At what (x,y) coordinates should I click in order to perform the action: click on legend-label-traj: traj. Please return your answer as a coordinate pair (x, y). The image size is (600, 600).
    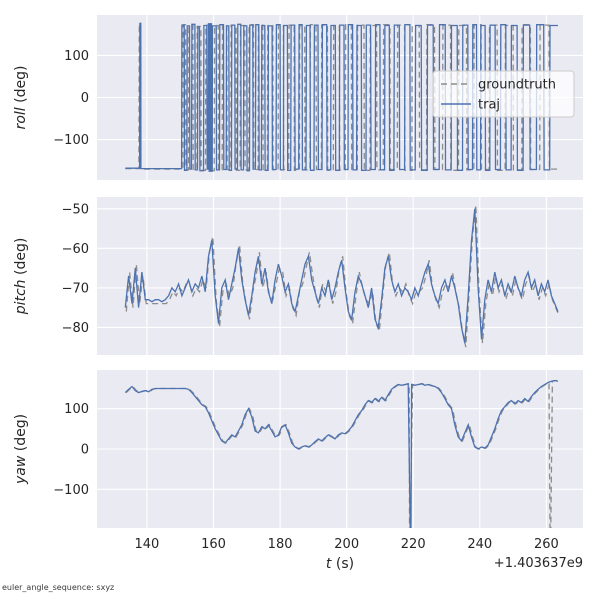
    Looking at the image, I should click on (489, 105).